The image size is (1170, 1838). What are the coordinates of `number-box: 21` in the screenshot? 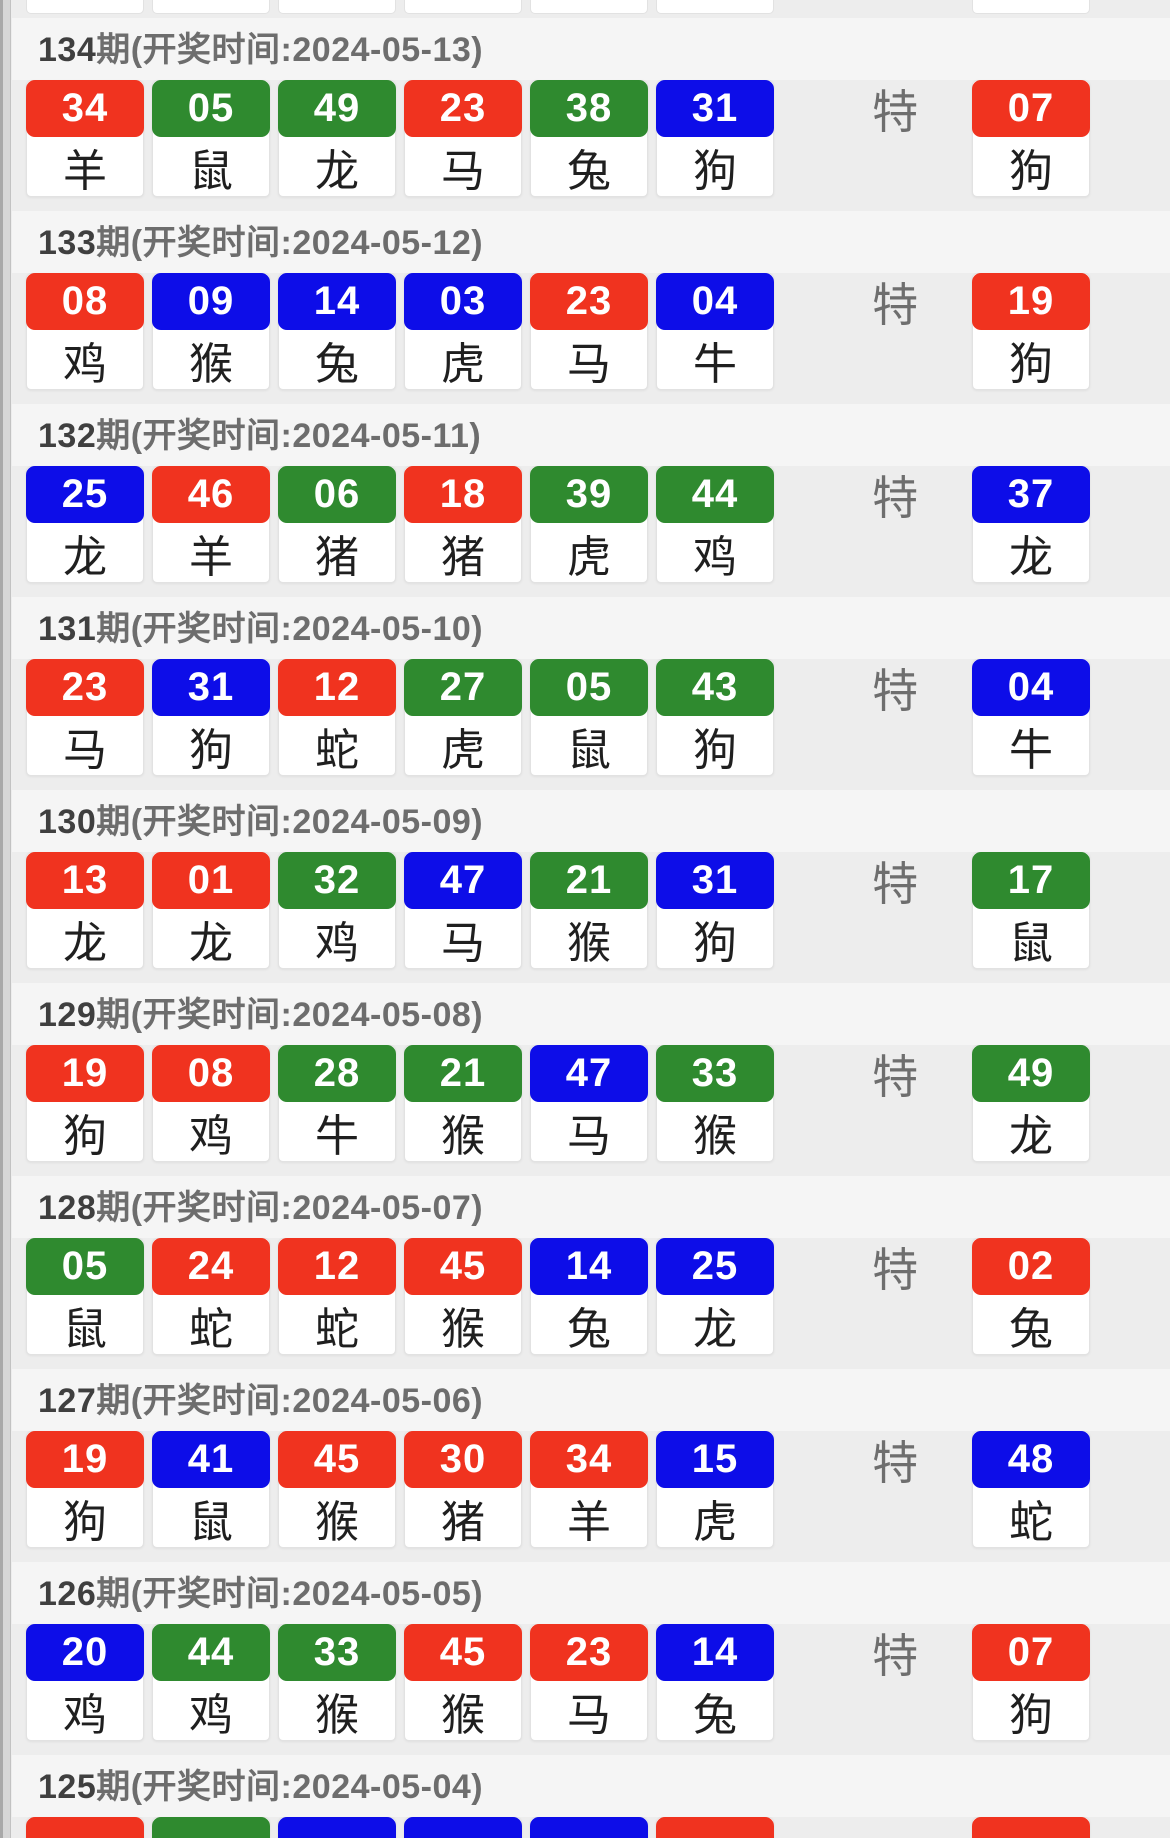 It's located at (589, 880).